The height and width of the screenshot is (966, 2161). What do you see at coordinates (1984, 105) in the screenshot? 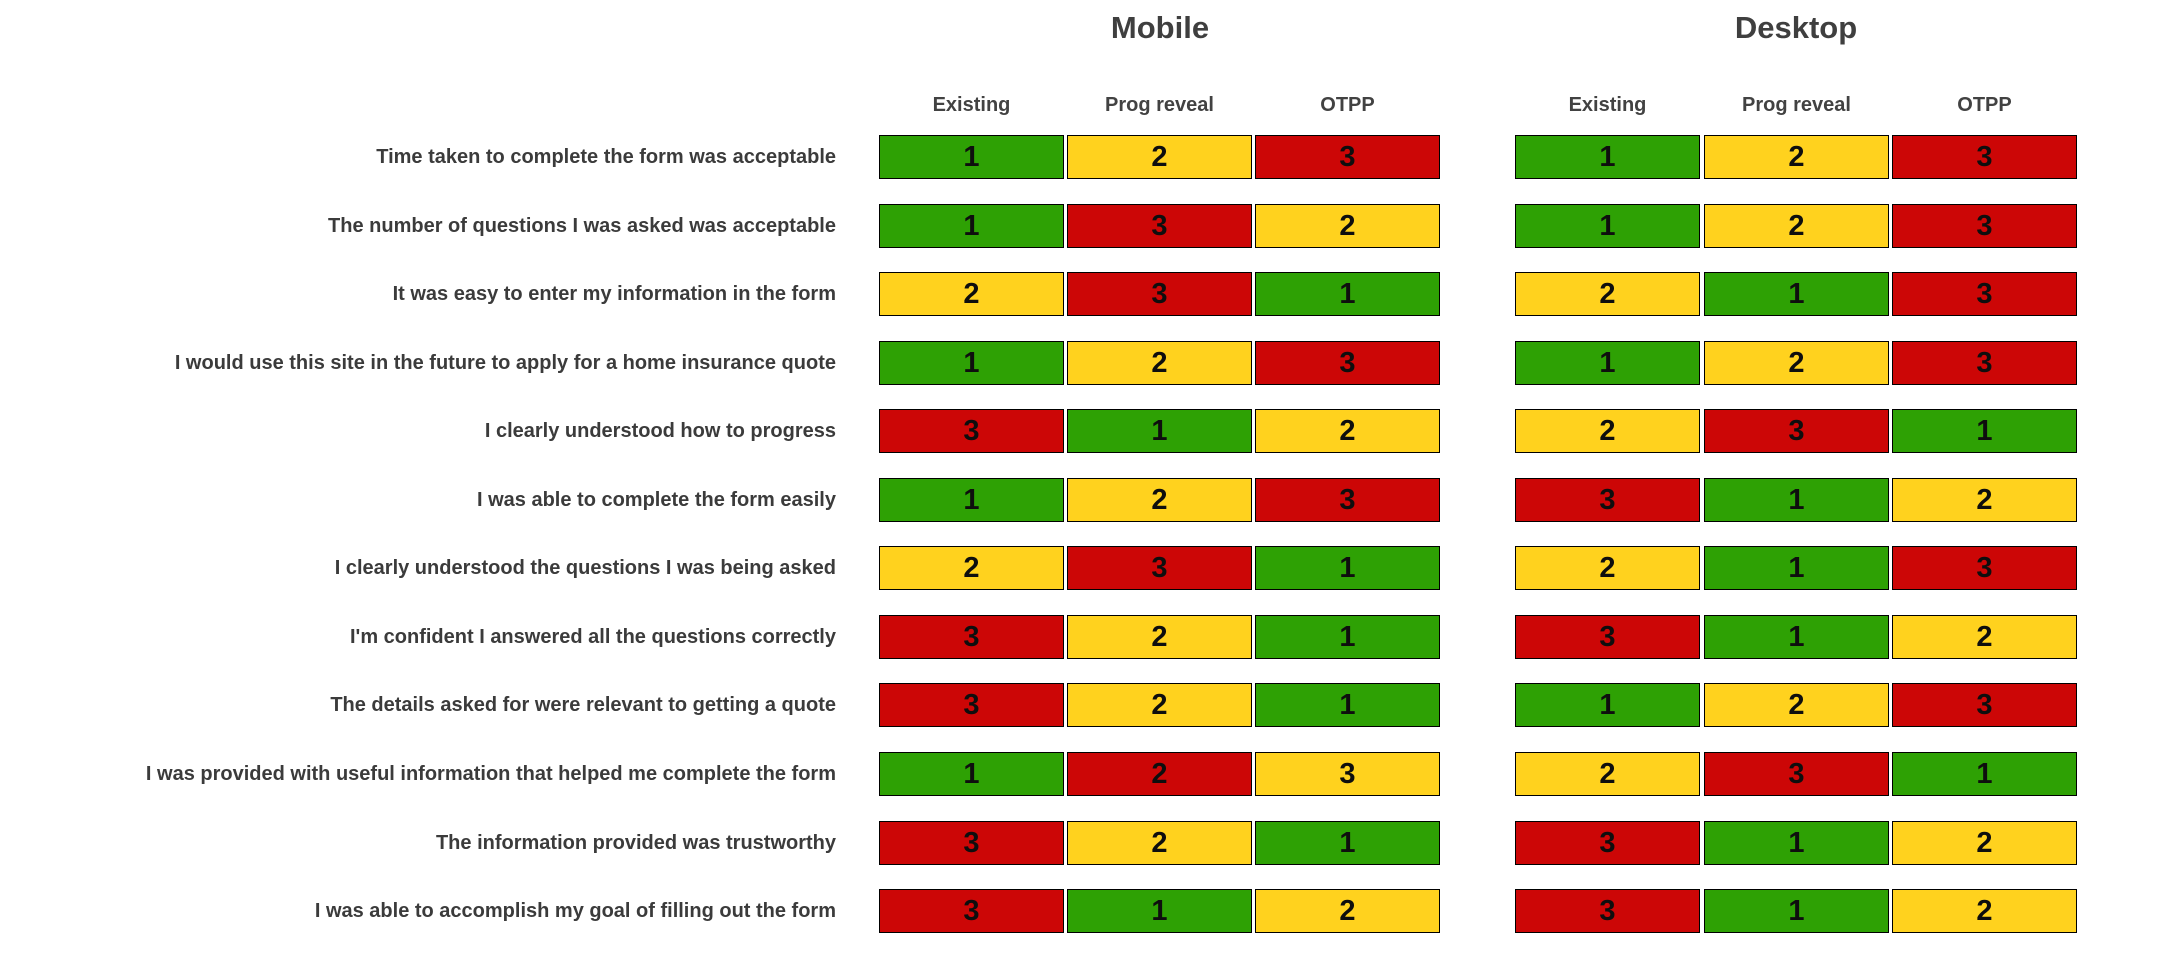
I see `column-header-desktop-otpp: OTPP` at bounding box center [1984, 105].